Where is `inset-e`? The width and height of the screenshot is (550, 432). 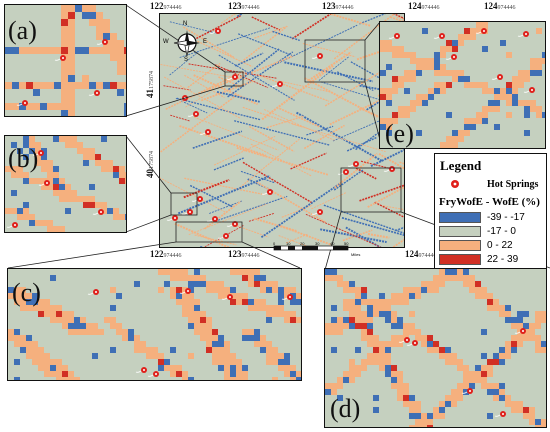 inset-e is located at coordinates (462, 85).